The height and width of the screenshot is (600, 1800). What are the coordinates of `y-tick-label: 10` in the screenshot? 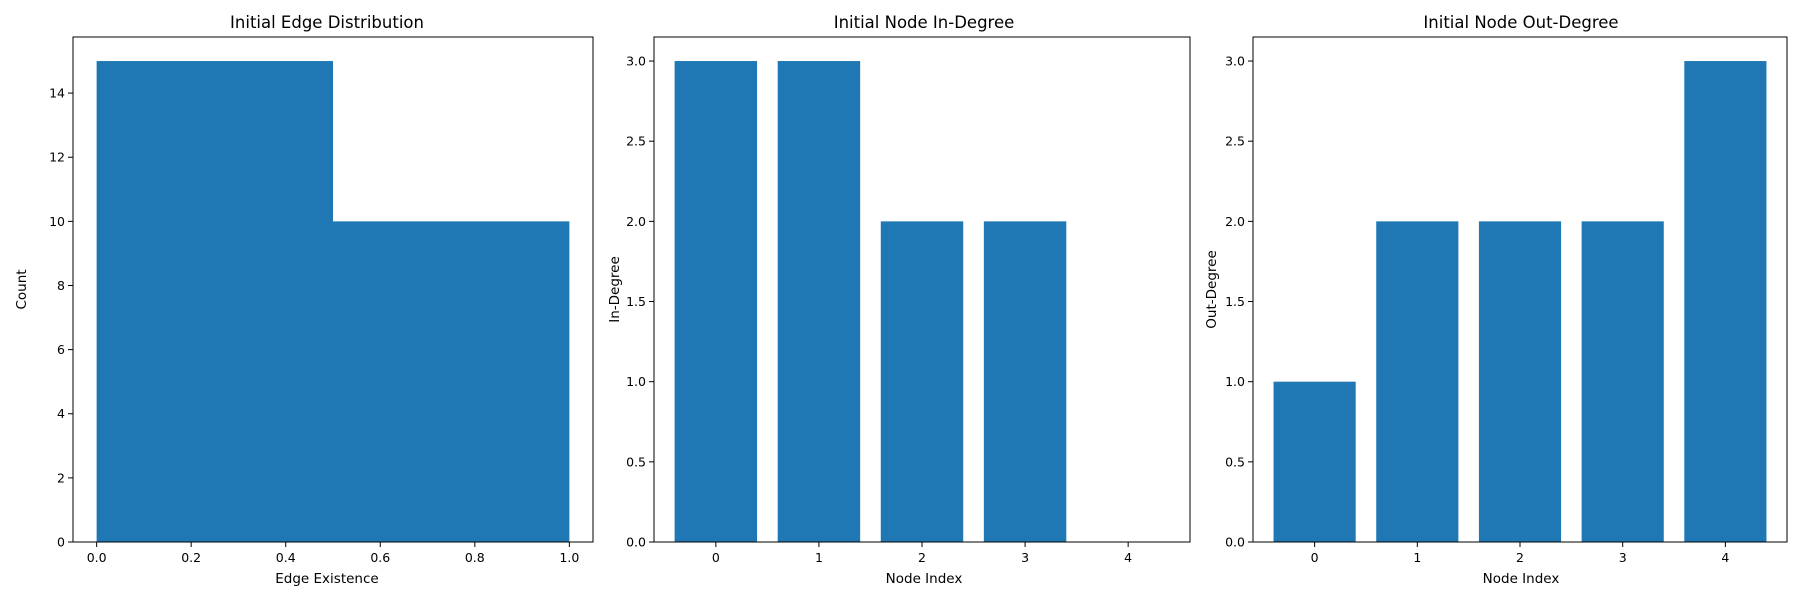 It's located at (57, 221).